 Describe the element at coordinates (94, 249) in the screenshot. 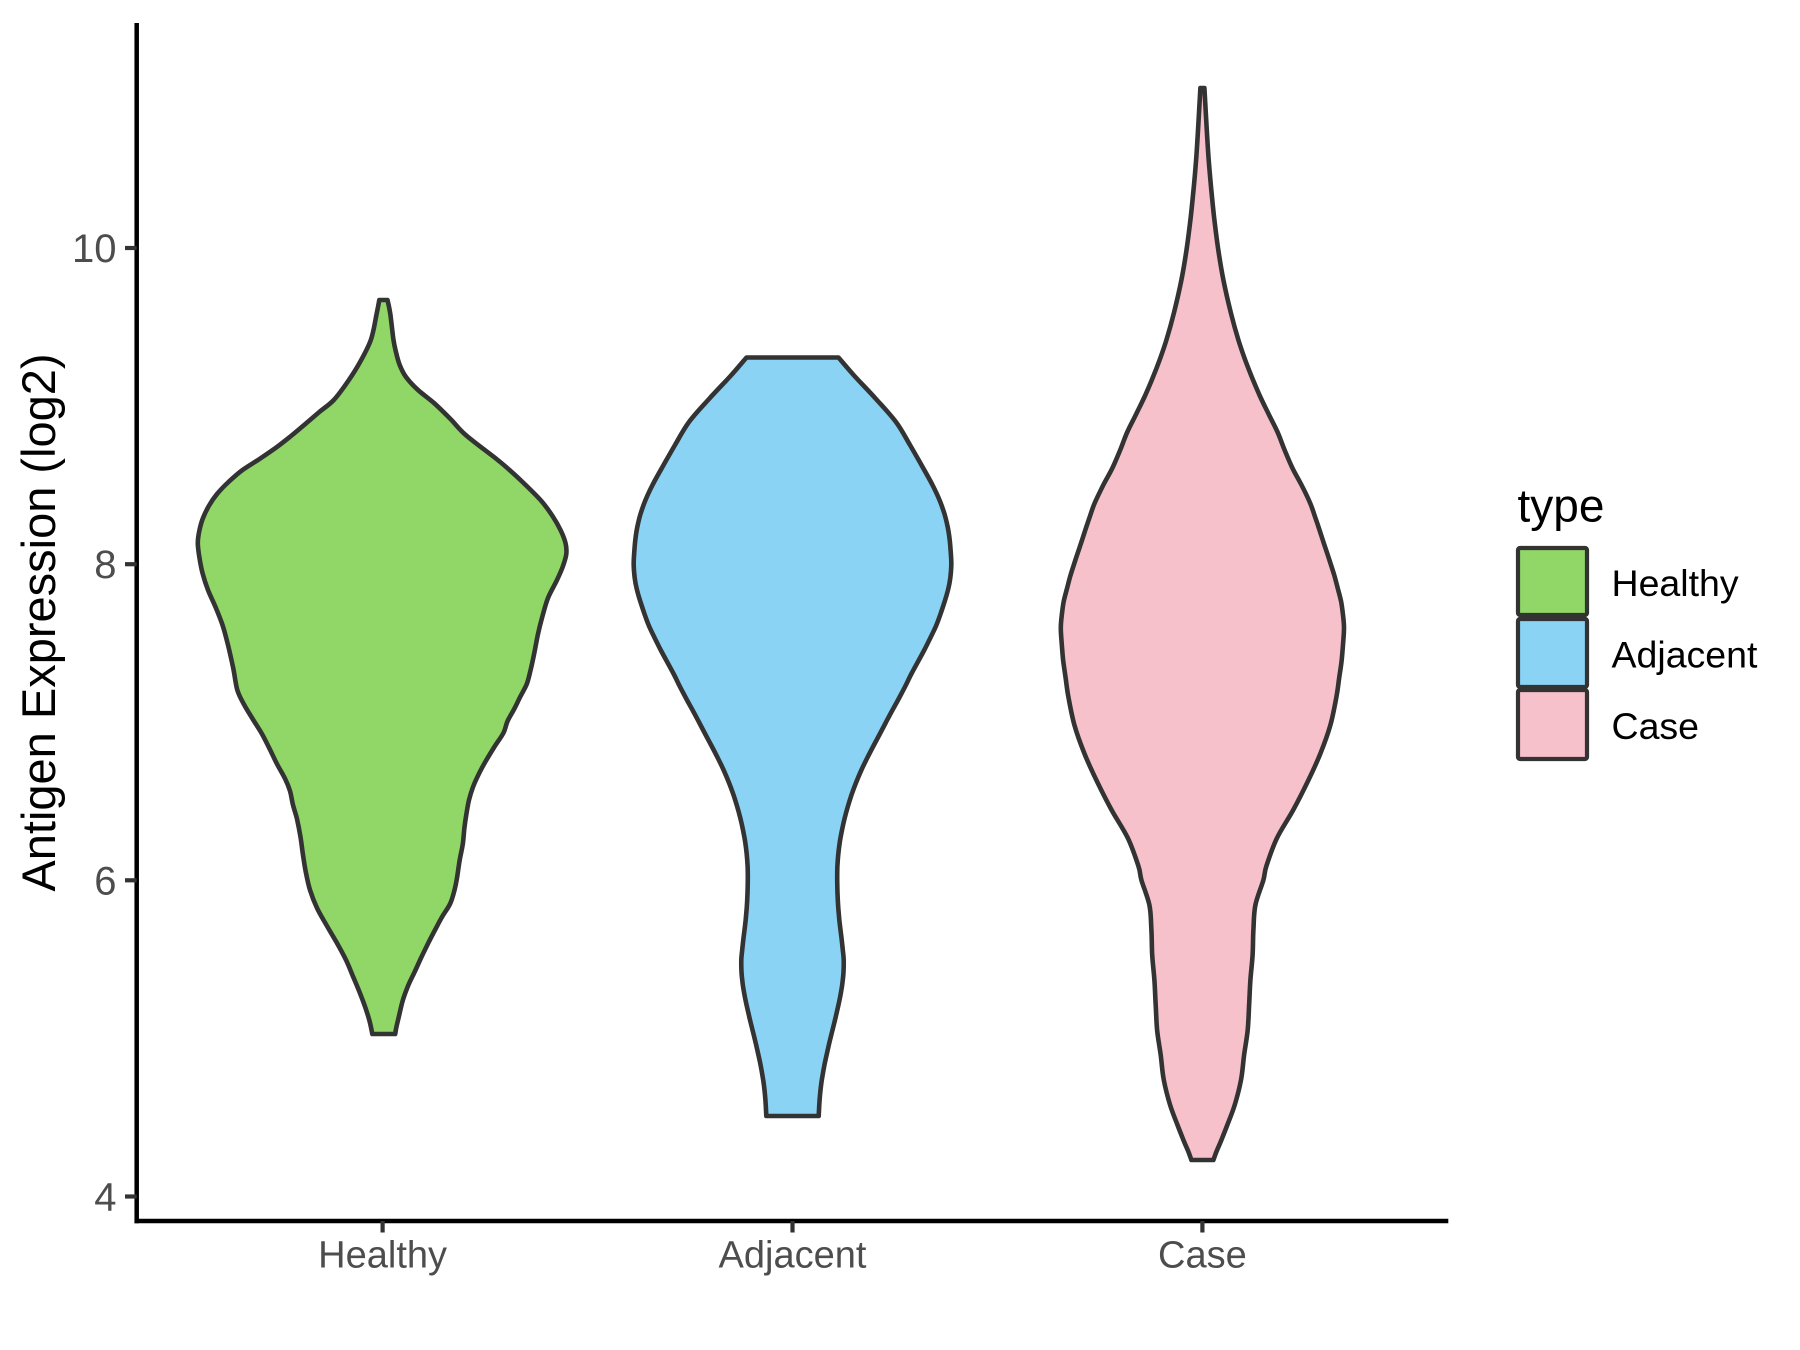

I see `svg-text: 10` at that location.